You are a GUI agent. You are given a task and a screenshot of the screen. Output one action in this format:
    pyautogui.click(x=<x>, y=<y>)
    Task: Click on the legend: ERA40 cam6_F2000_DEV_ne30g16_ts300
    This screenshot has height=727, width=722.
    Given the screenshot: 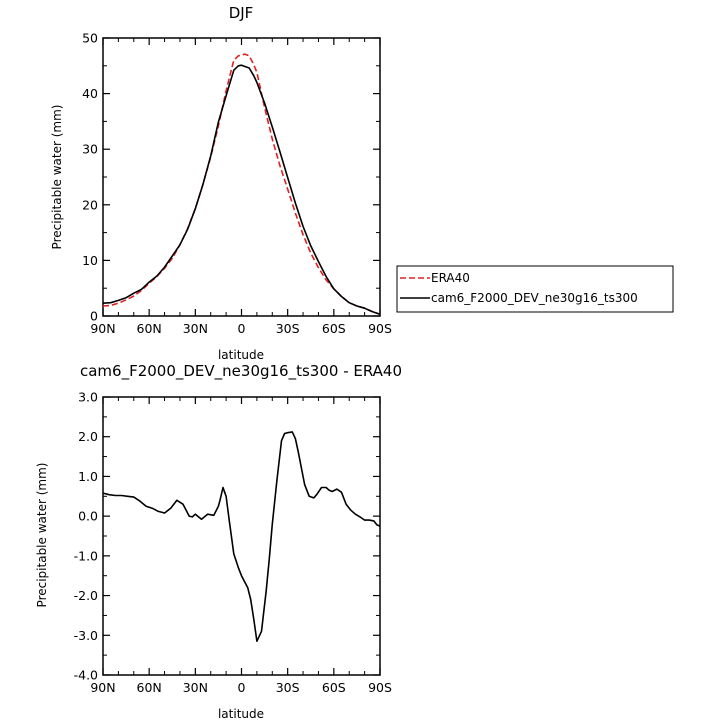 What is the action you would take?
    pyautogui.click(x=535, y=289)
    